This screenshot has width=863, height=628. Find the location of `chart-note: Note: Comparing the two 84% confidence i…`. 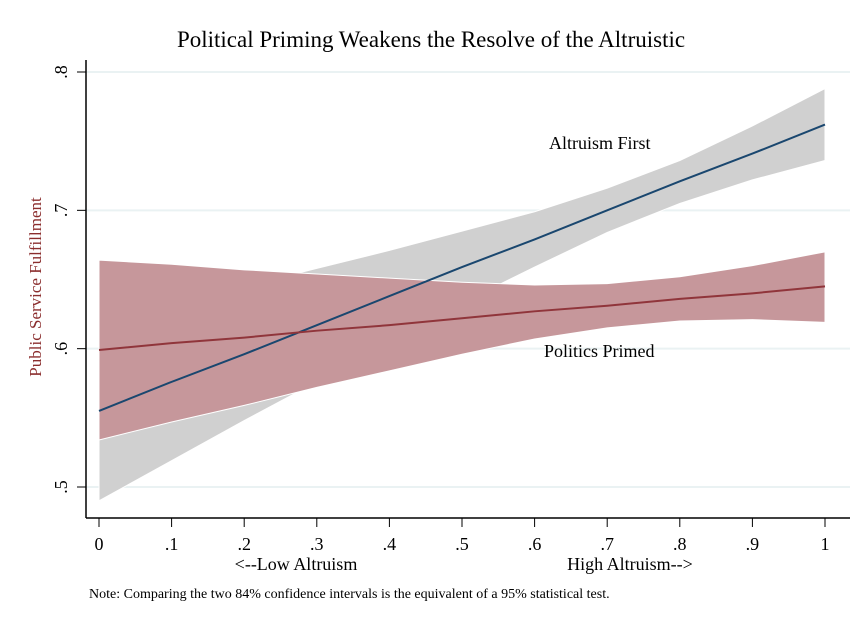

chart-note: Note: Comparing the two 84% confidence i… is located at coordinates (349, 594).